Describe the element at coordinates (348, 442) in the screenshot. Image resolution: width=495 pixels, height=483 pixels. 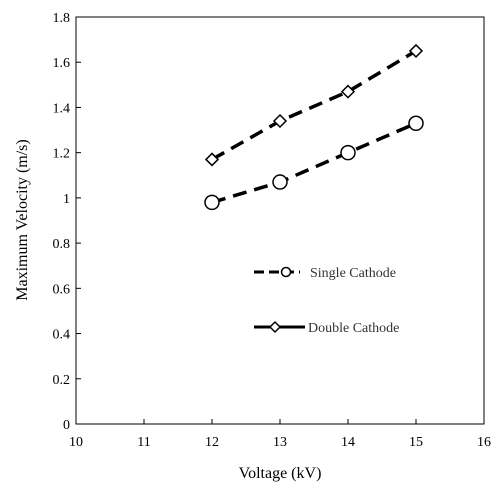
I see `x-tick-label-4: 14` at that location.